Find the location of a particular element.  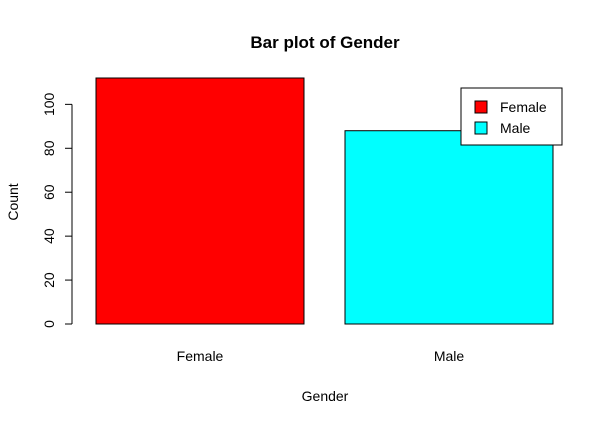

legend-box is located at coordinates (511, 116).